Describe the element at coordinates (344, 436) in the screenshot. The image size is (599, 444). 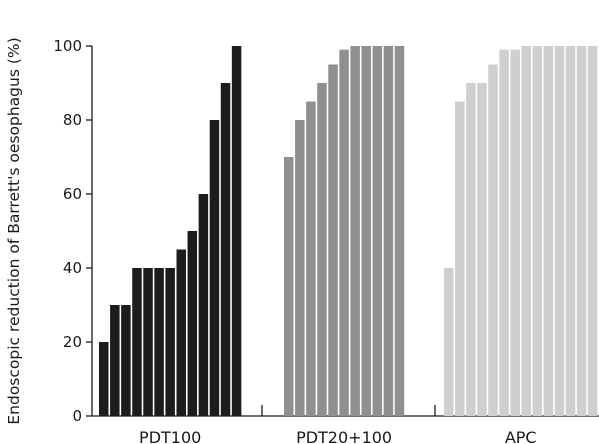
I see `group-label: PDT20+100` at that location.